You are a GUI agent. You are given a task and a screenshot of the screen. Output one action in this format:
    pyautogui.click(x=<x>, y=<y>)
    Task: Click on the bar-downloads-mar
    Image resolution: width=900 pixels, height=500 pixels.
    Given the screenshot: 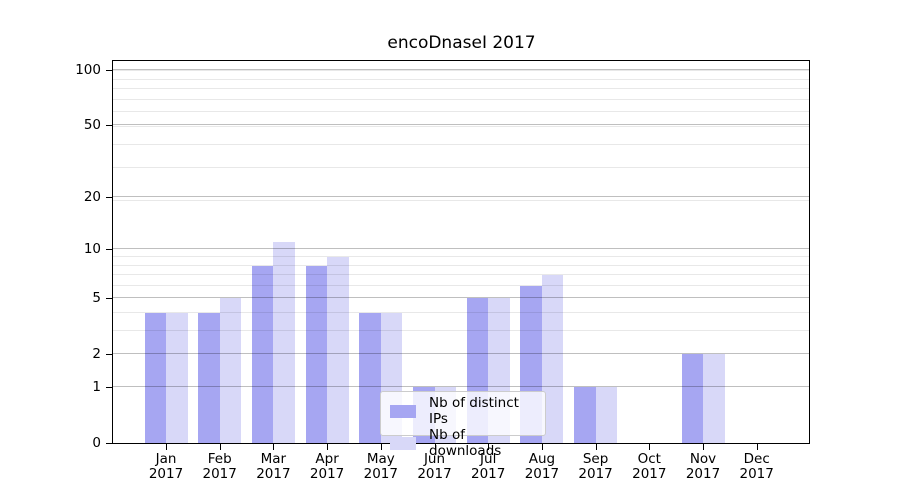 What is the action you would take?
    pyautogui.click(x=284, y=342)
    